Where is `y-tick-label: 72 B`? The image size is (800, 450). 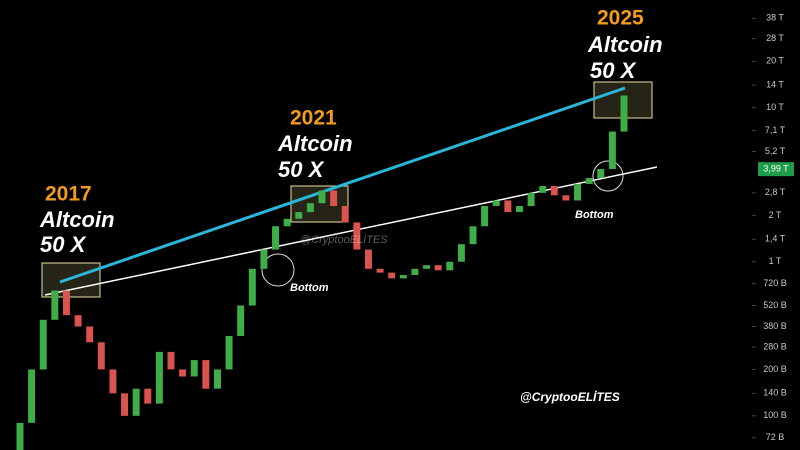
y-tick-label: 72 B is located at coordinates (775, 437).